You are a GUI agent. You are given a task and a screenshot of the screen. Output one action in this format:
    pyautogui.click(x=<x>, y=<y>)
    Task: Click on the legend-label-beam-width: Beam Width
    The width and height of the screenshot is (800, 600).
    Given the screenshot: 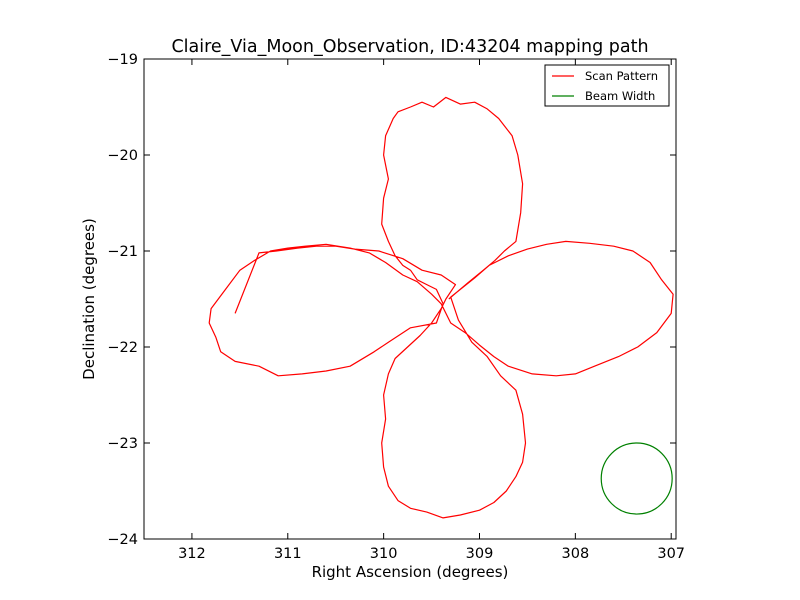 What is the action you would take?
    pyautogui.click(x=620, y=96)
    